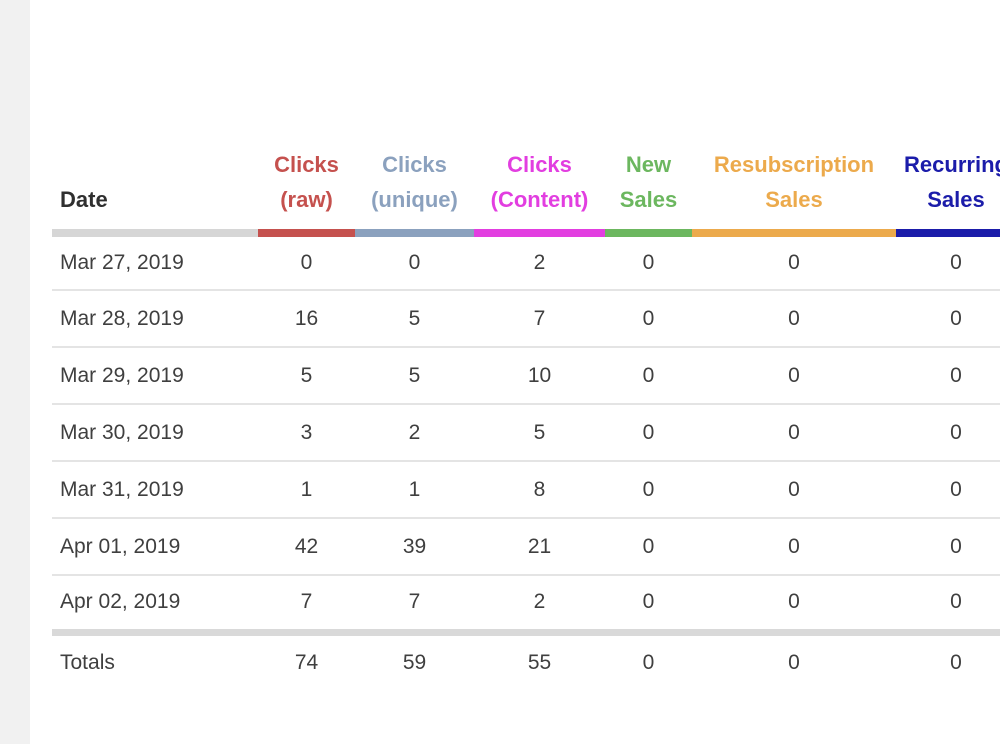 Image resolution: width=1000 pixels, height=744 pixels. I want to click on date-cell: Mar 31, 2019, so click(155, 490).